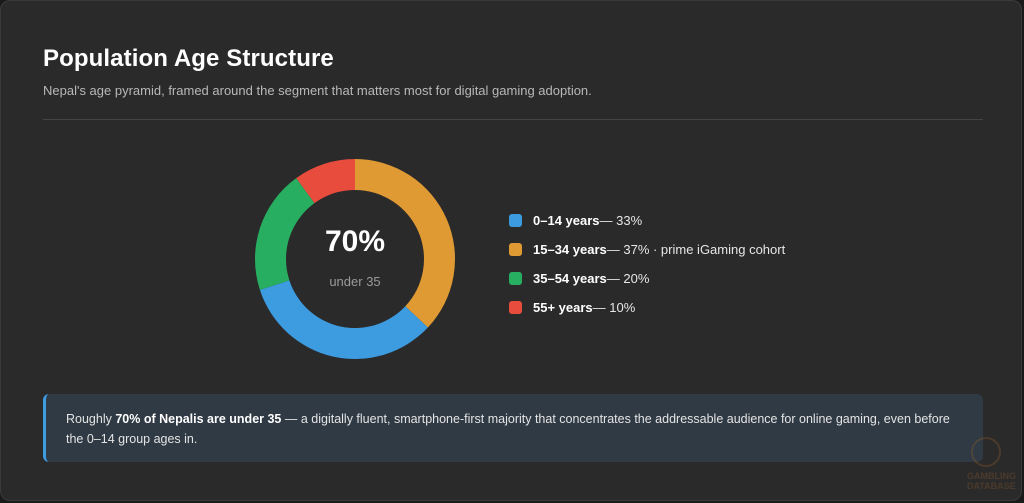 Image resolution: width=1024 pixels, height=503 pixels. I want to click on legend-label: 15–34 years, so click(570, 249).